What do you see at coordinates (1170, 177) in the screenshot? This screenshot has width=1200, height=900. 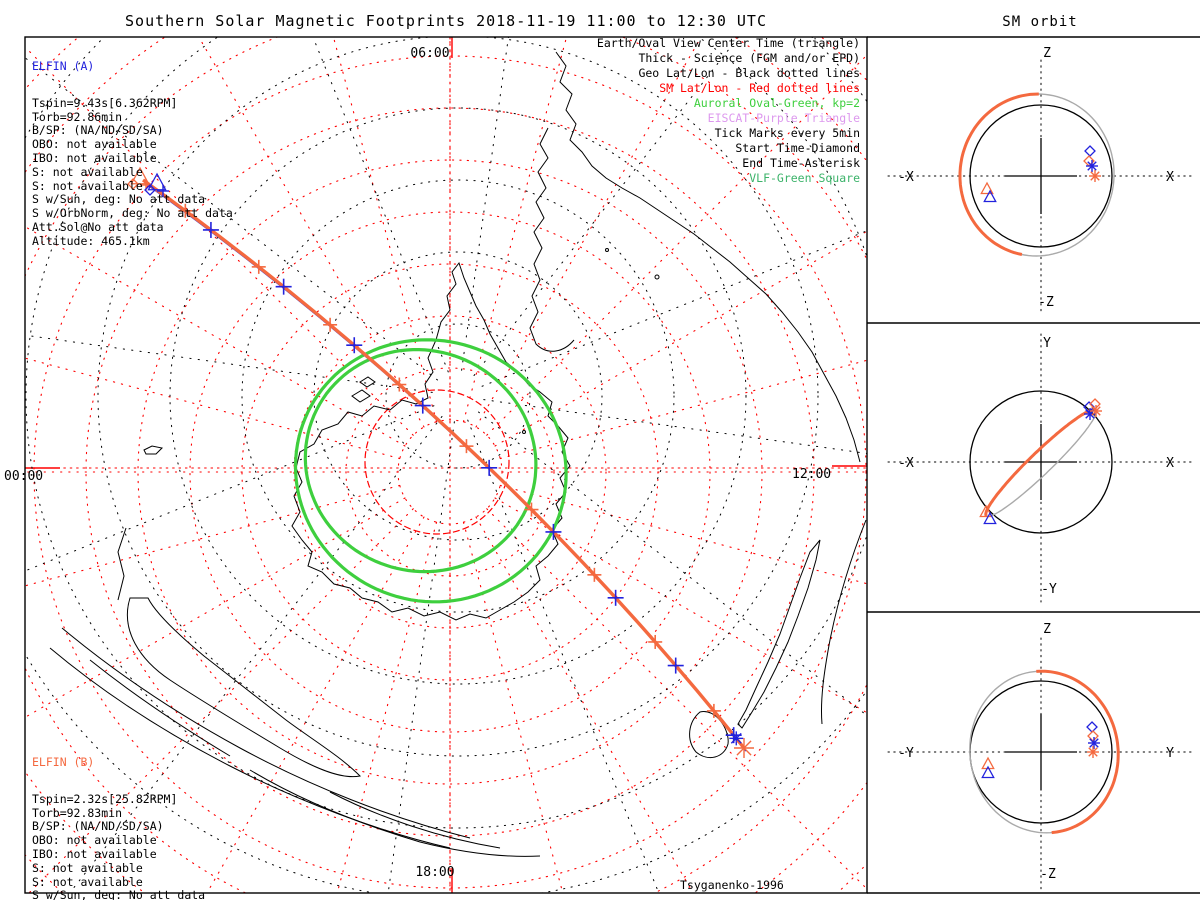 I see `panel-axis-label: X` at bounding box center [1170, 177].